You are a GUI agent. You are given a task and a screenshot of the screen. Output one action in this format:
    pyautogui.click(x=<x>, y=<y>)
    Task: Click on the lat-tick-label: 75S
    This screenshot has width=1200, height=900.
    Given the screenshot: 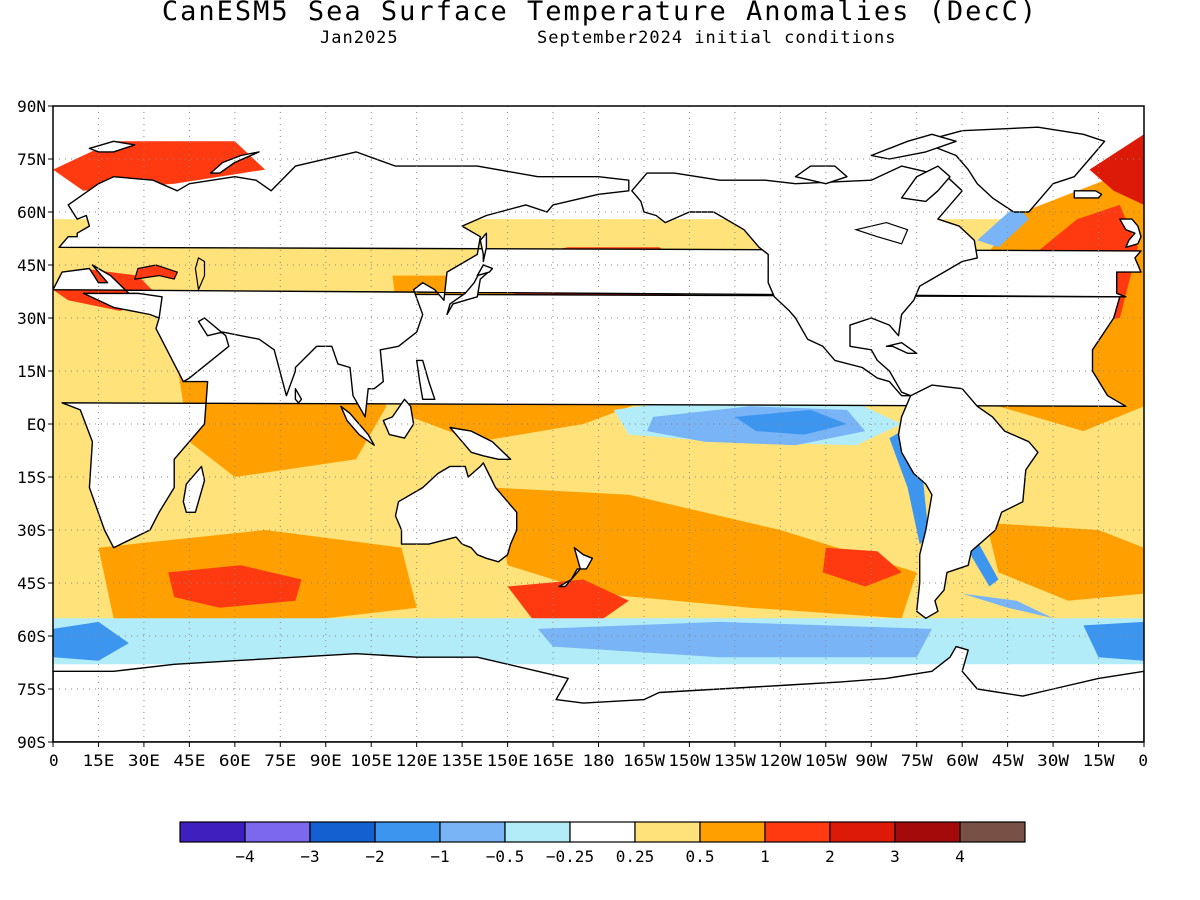 What is the action you would take?
    pyautogui.click(x=31, y=689)
    